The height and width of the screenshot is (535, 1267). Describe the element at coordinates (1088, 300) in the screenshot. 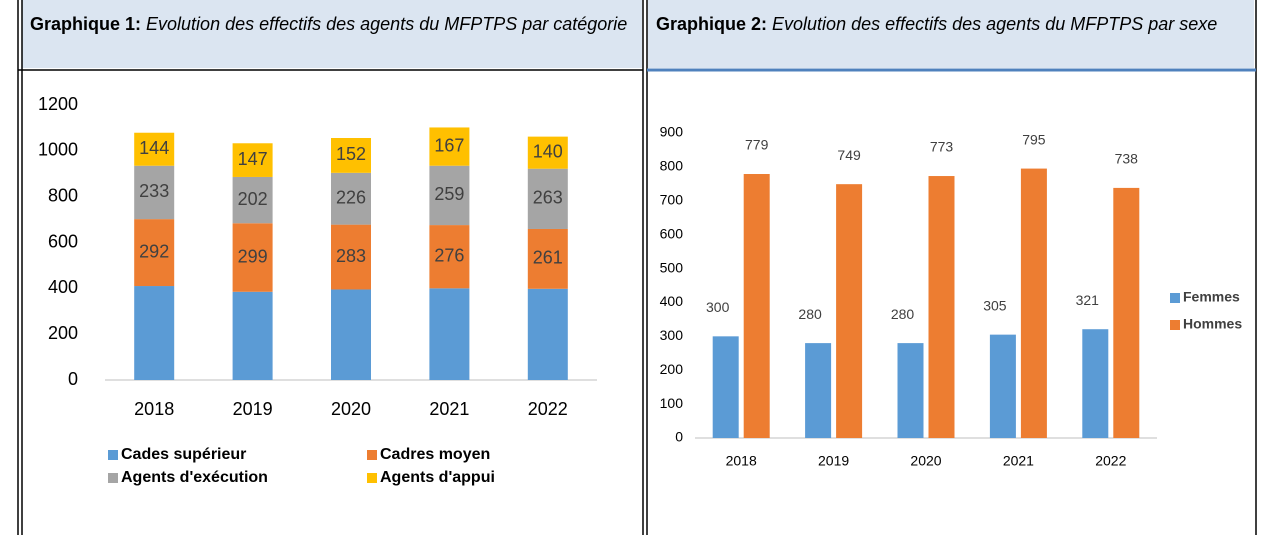

I see `data-label: 321` at that location.